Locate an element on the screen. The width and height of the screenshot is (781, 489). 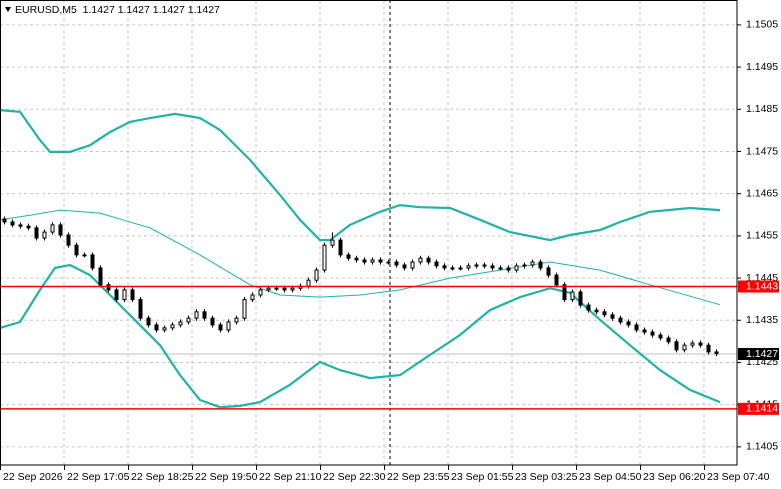
y-tick-label: 1.1495 is located at coordinates (762, 67).